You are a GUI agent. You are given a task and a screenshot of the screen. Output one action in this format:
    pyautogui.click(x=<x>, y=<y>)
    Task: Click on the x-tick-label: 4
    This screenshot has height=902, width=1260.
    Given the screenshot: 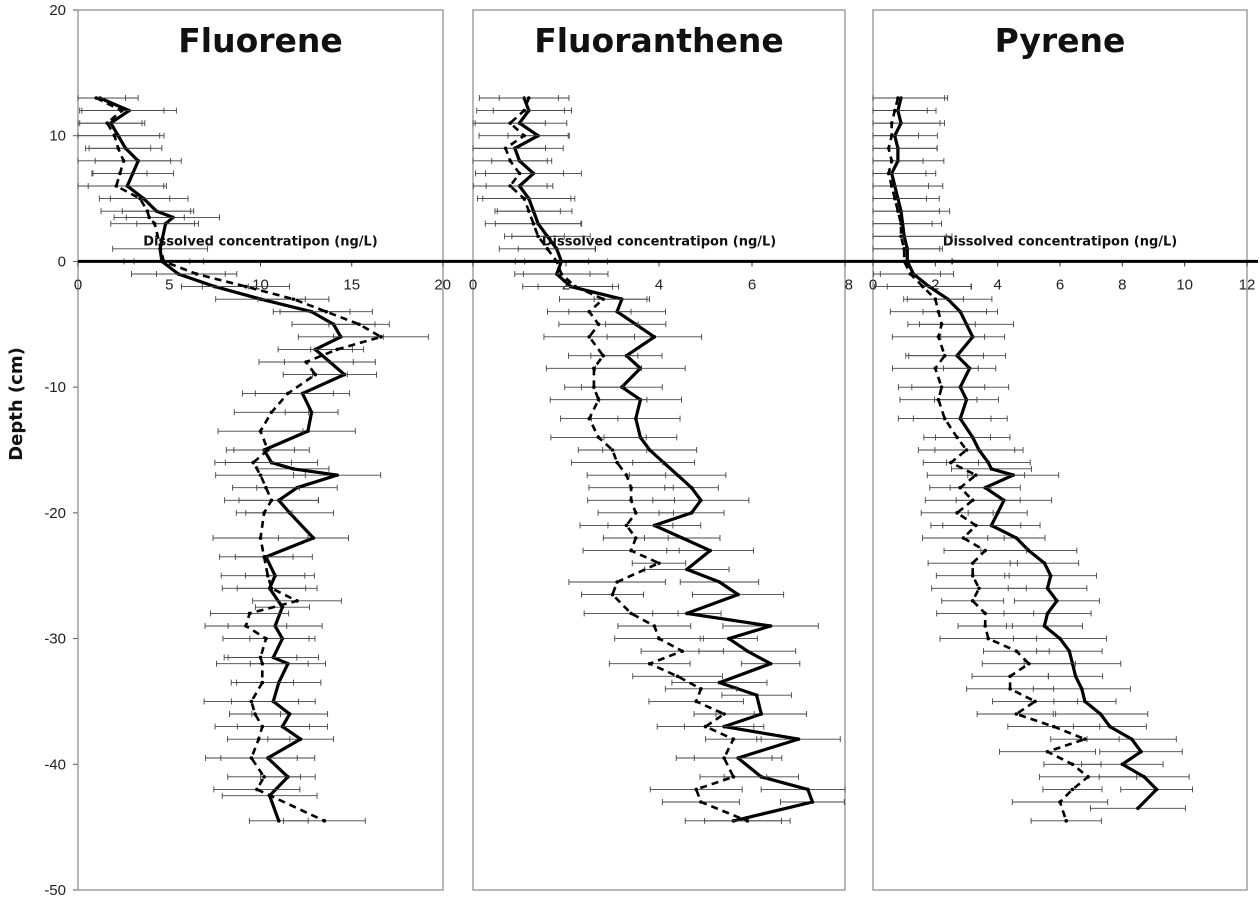 What is the action you would take?
    pyautogui.click(x=997, y=284)
    